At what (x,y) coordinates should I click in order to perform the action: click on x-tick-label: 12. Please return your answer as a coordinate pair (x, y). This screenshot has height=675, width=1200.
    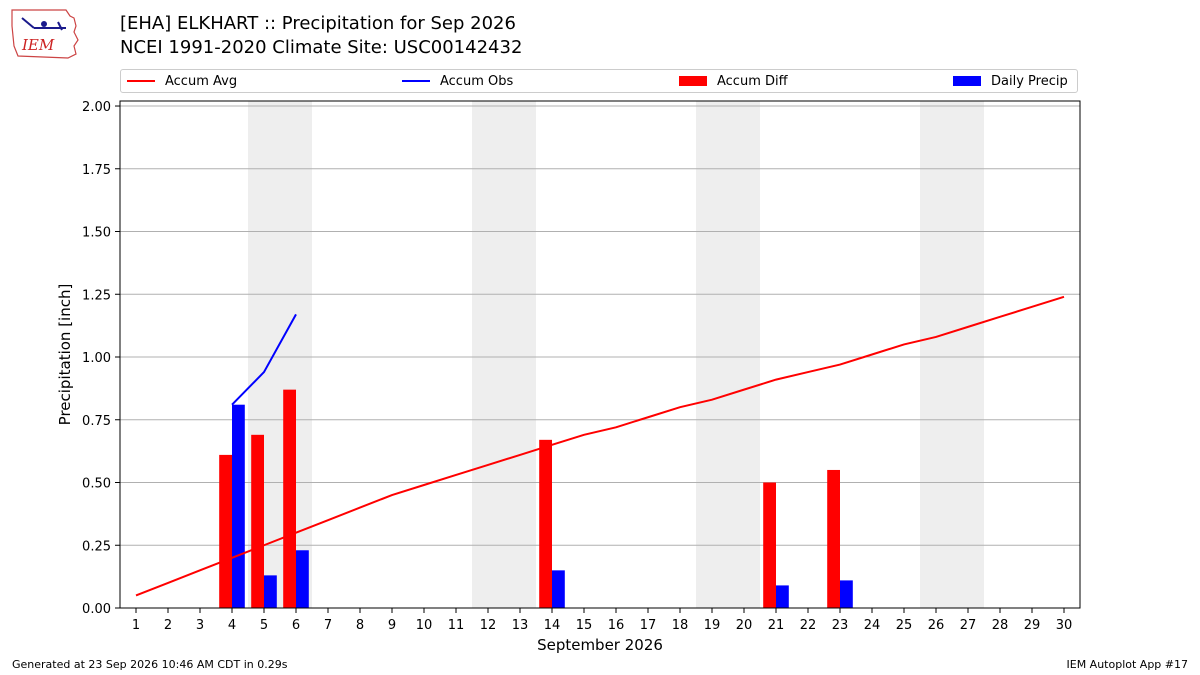
    Looking at the image, I should click on (488, 625).